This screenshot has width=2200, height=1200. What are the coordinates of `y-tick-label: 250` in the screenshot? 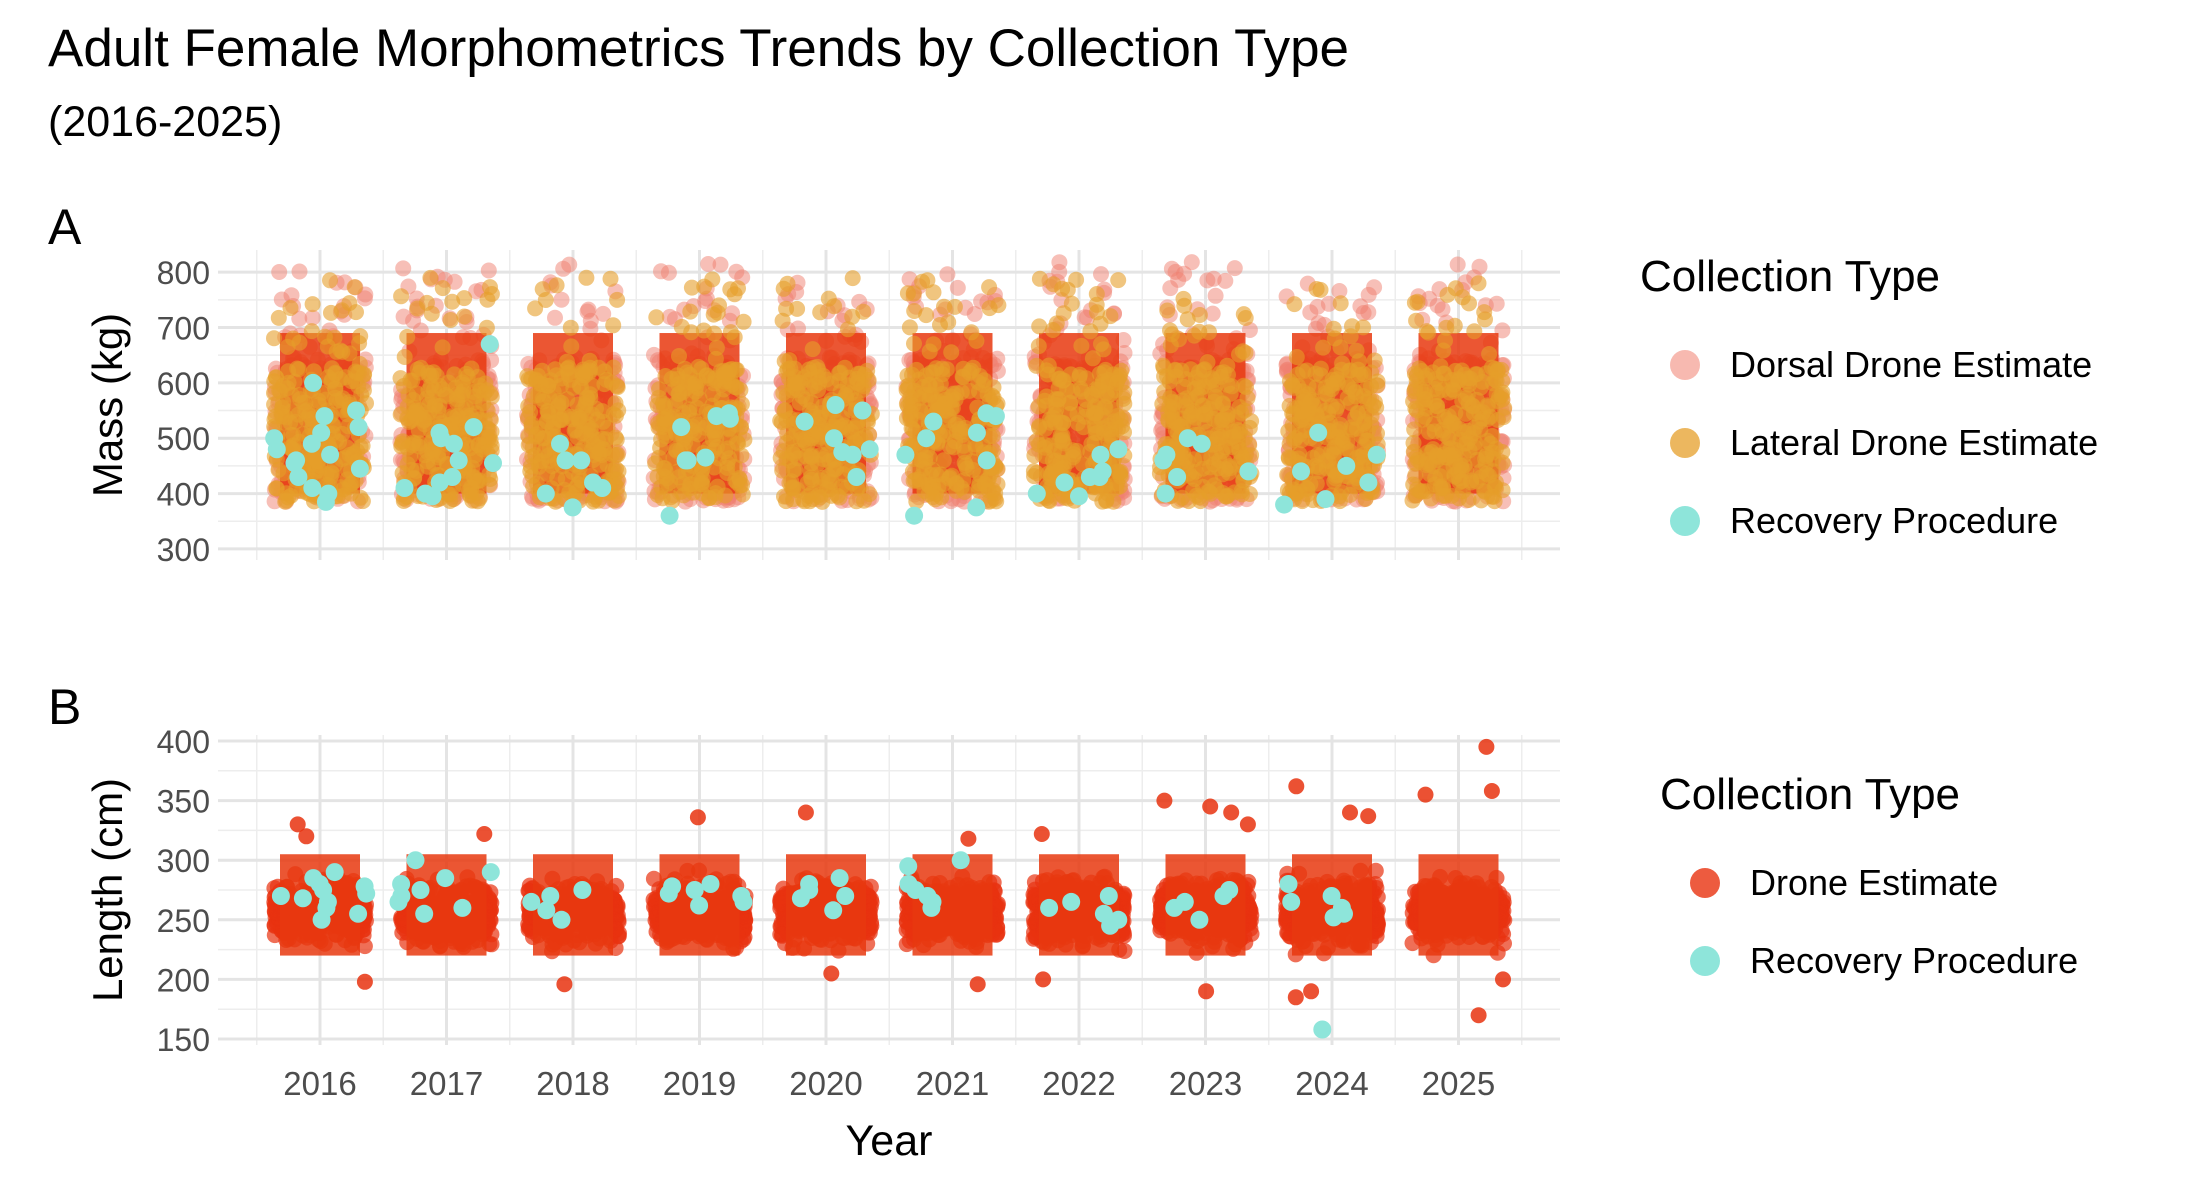 It's located at (183, 921).